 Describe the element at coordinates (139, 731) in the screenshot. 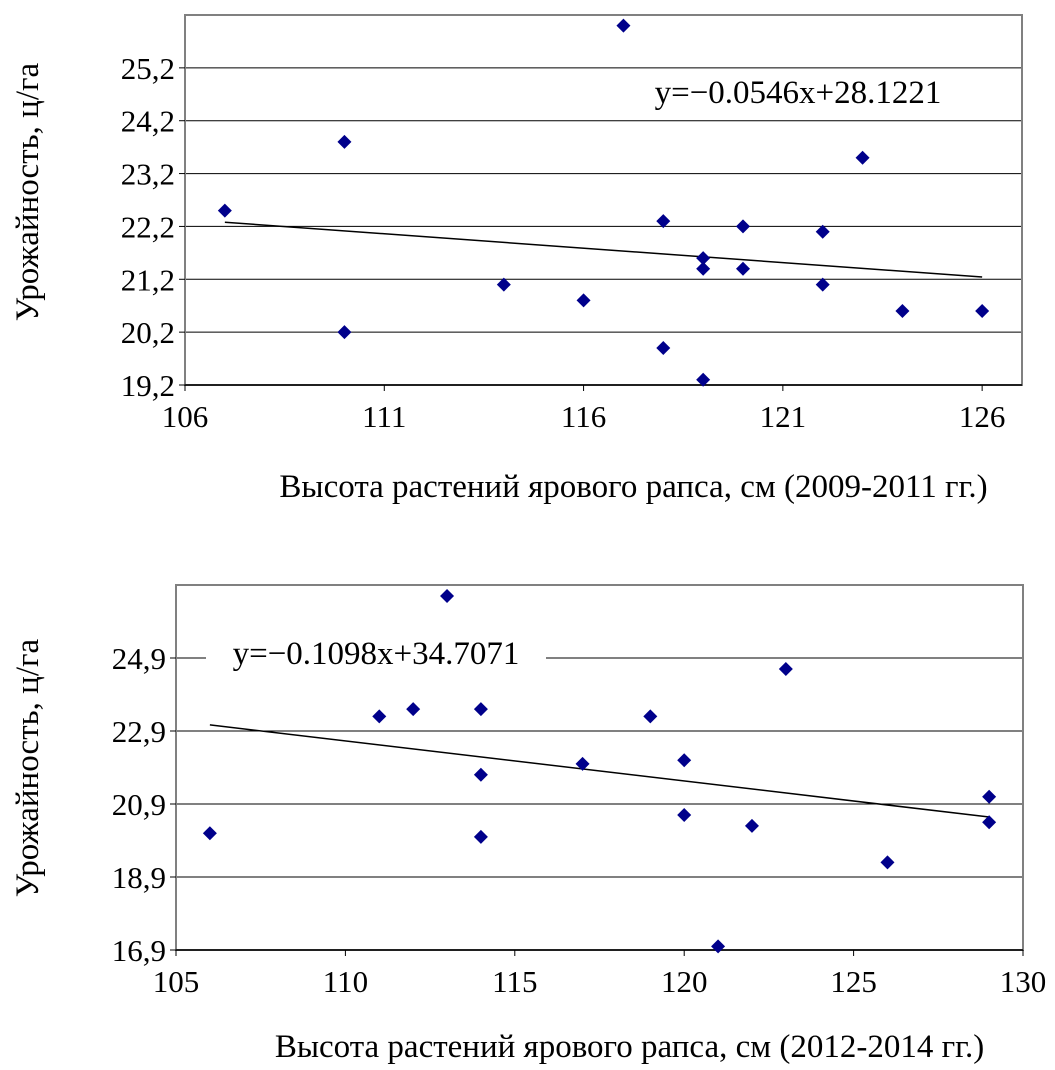

I see `y-tick-label: 22,9` at that location.